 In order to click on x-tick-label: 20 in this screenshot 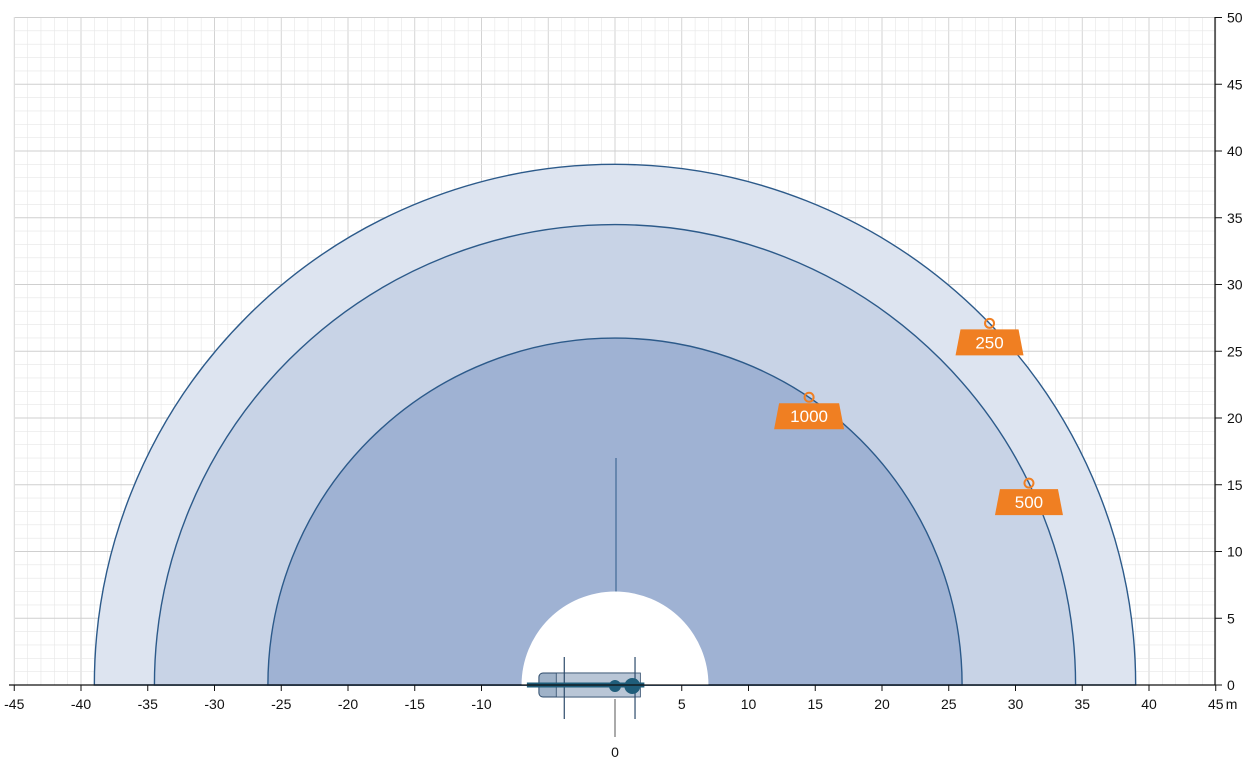, I will do `click(882, 704)`.